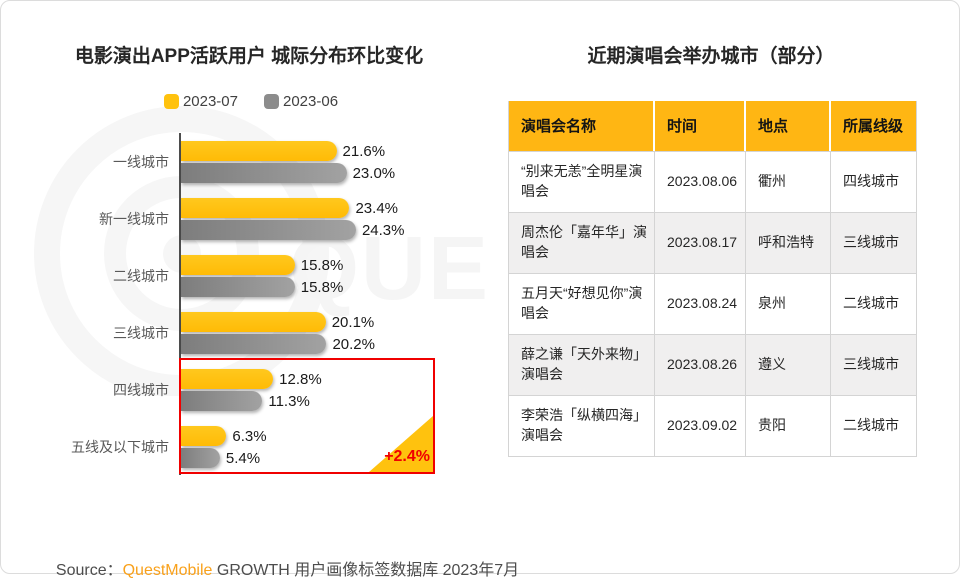  I want to click on table-row: 李荣浩「纵横四海」演唱会 2023.09.02 贵阳 二线城市, so click(712, 425).